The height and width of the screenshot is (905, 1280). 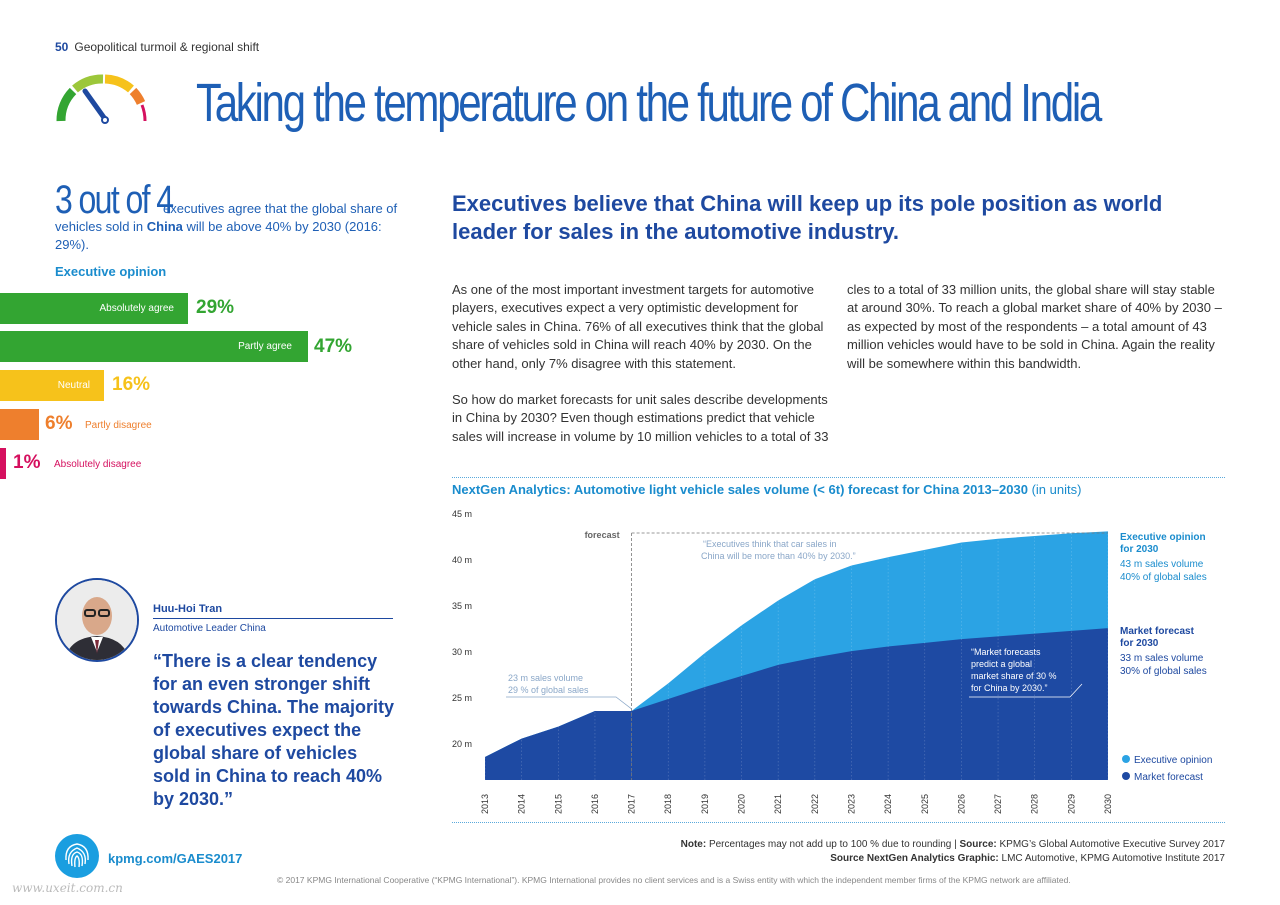 I want to click on pct-absolutely-agree: 29%, so click(x=215, y=307).